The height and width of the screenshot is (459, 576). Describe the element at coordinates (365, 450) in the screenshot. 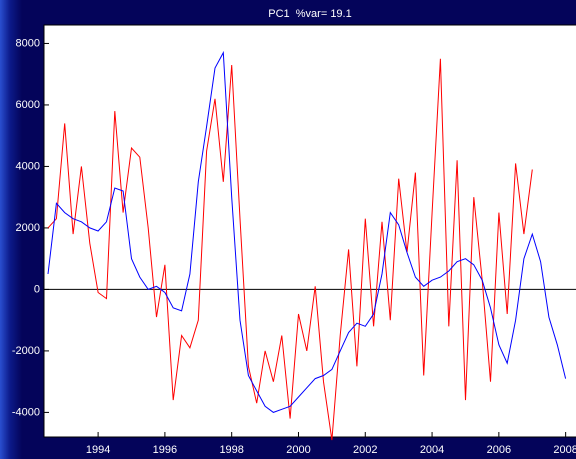

I see `x-tick-label: 2002` at that location.